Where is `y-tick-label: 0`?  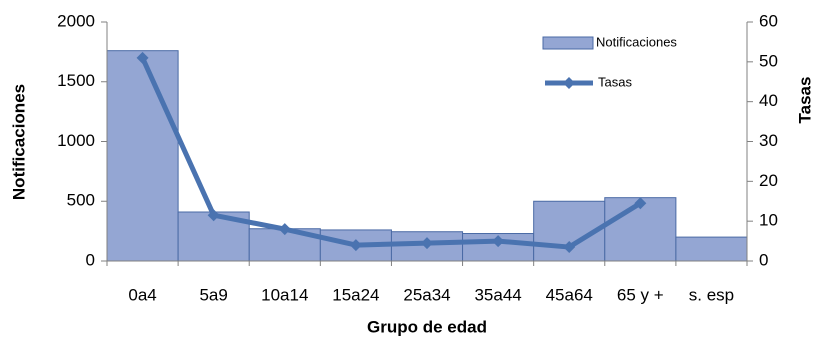 y-tick-label: 0 is located at coordinates (90, 259).